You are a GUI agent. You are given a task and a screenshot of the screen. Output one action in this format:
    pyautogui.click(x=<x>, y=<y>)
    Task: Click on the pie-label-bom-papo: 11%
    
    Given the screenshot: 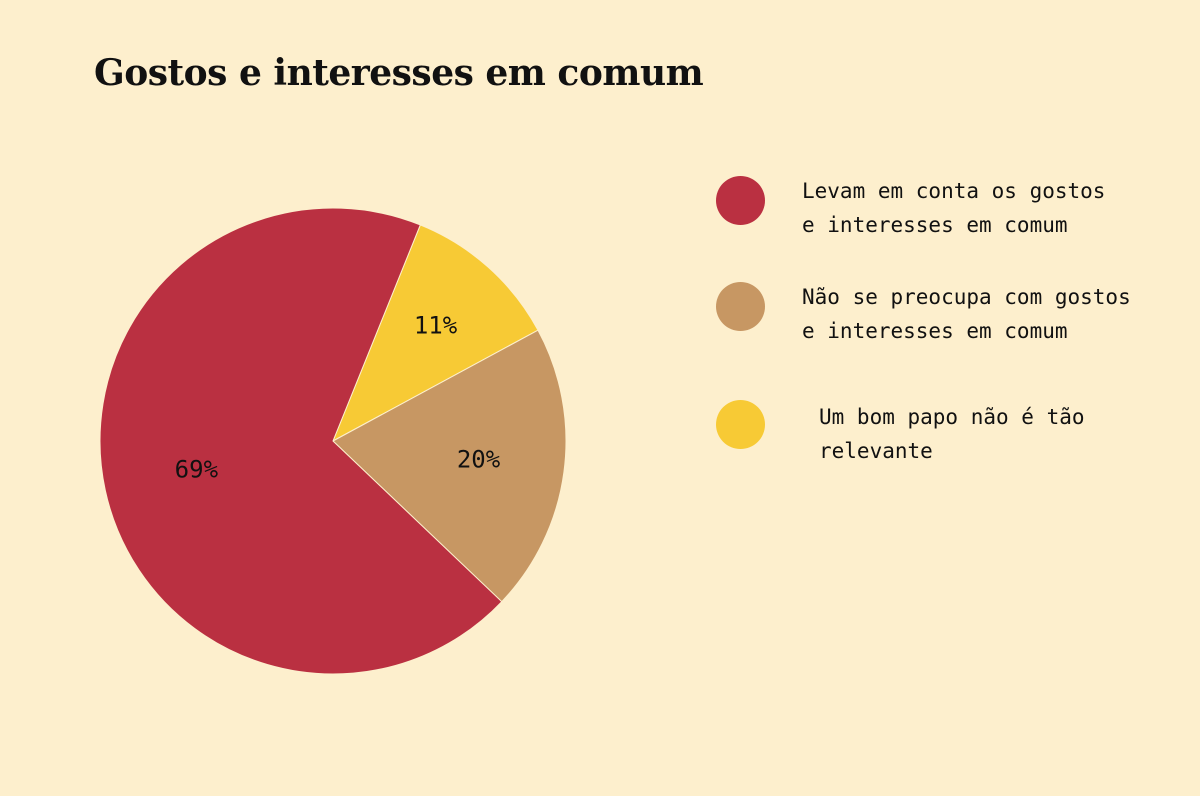 What is the action you would take?
    pyautogui.click(x=436, y=325)
    